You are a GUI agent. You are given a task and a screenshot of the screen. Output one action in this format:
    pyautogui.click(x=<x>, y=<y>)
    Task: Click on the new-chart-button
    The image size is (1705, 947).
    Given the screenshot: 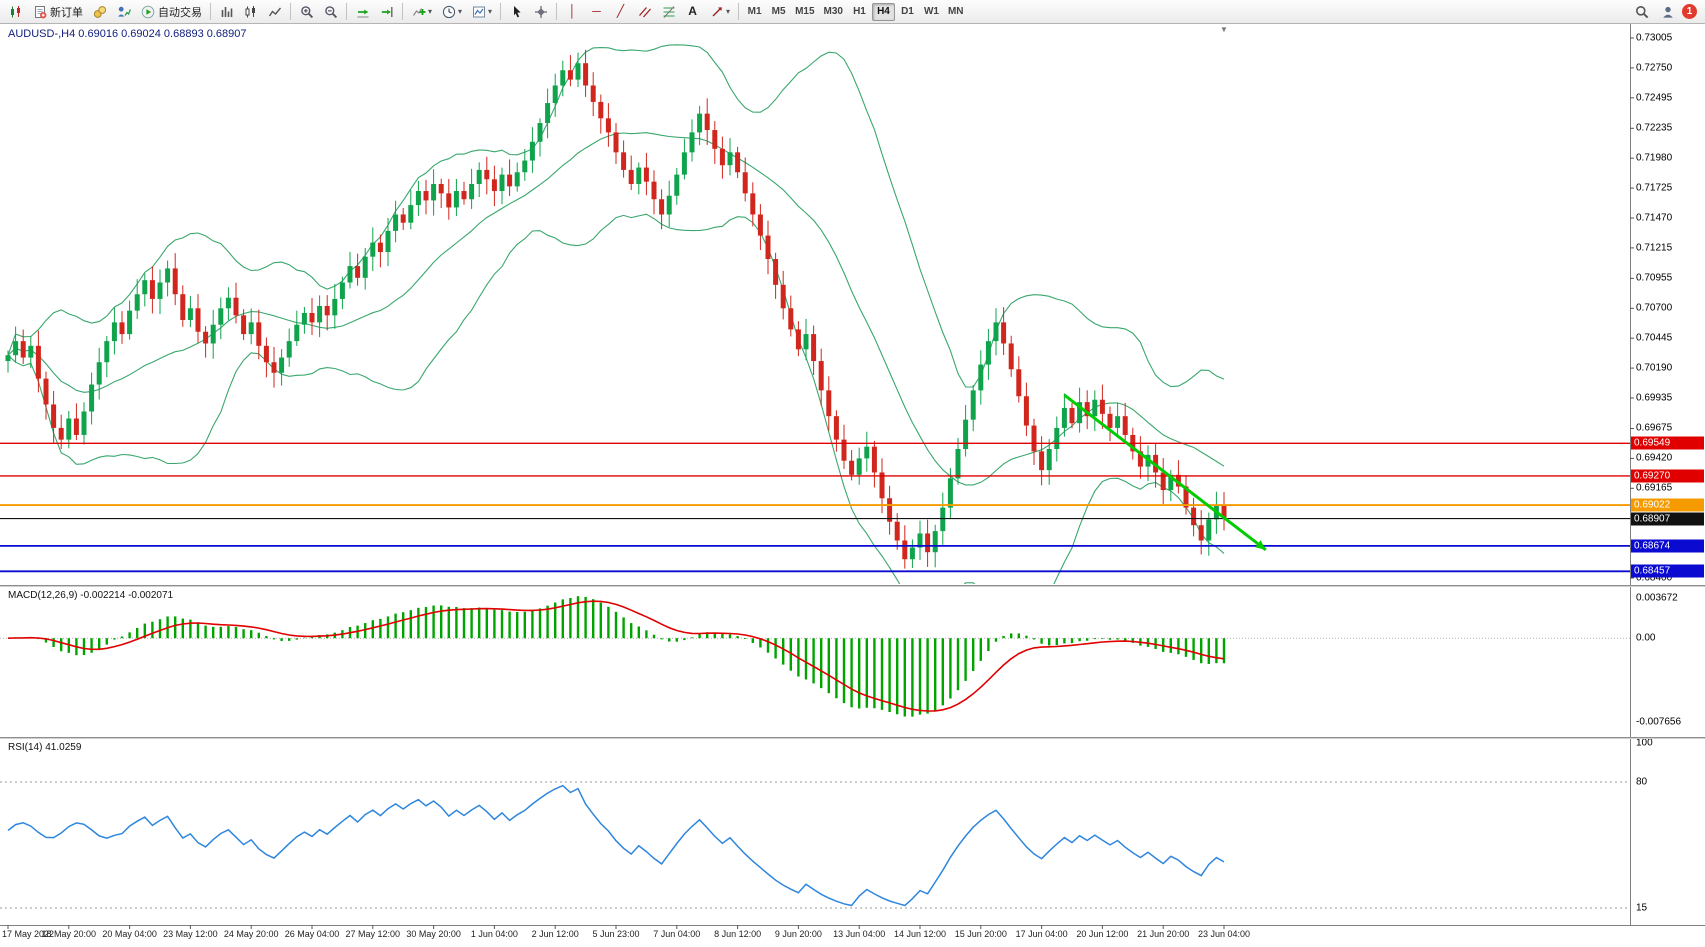 What is the action you would take?
    pyautogui.click(x=15, y=12)
    